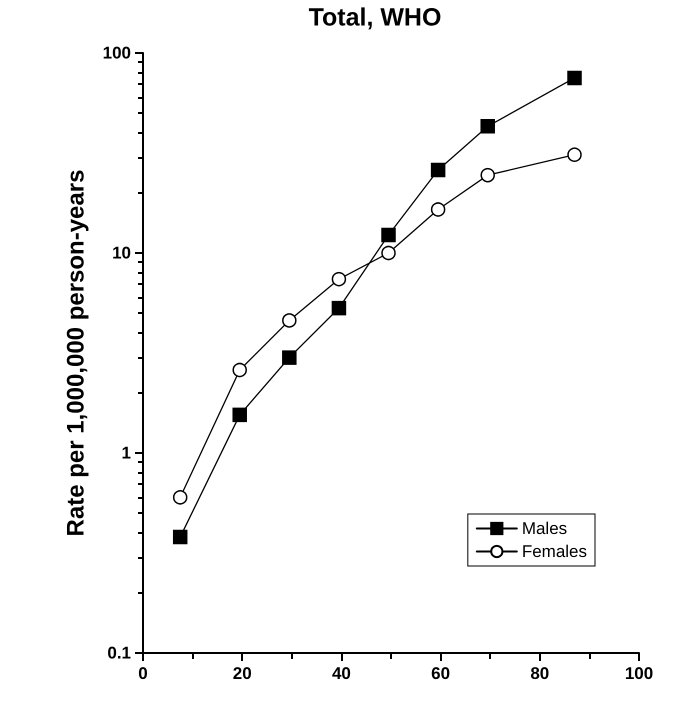 The image size is (695, 711). I want to click on x-tick-label: 60, so click(440, 673).